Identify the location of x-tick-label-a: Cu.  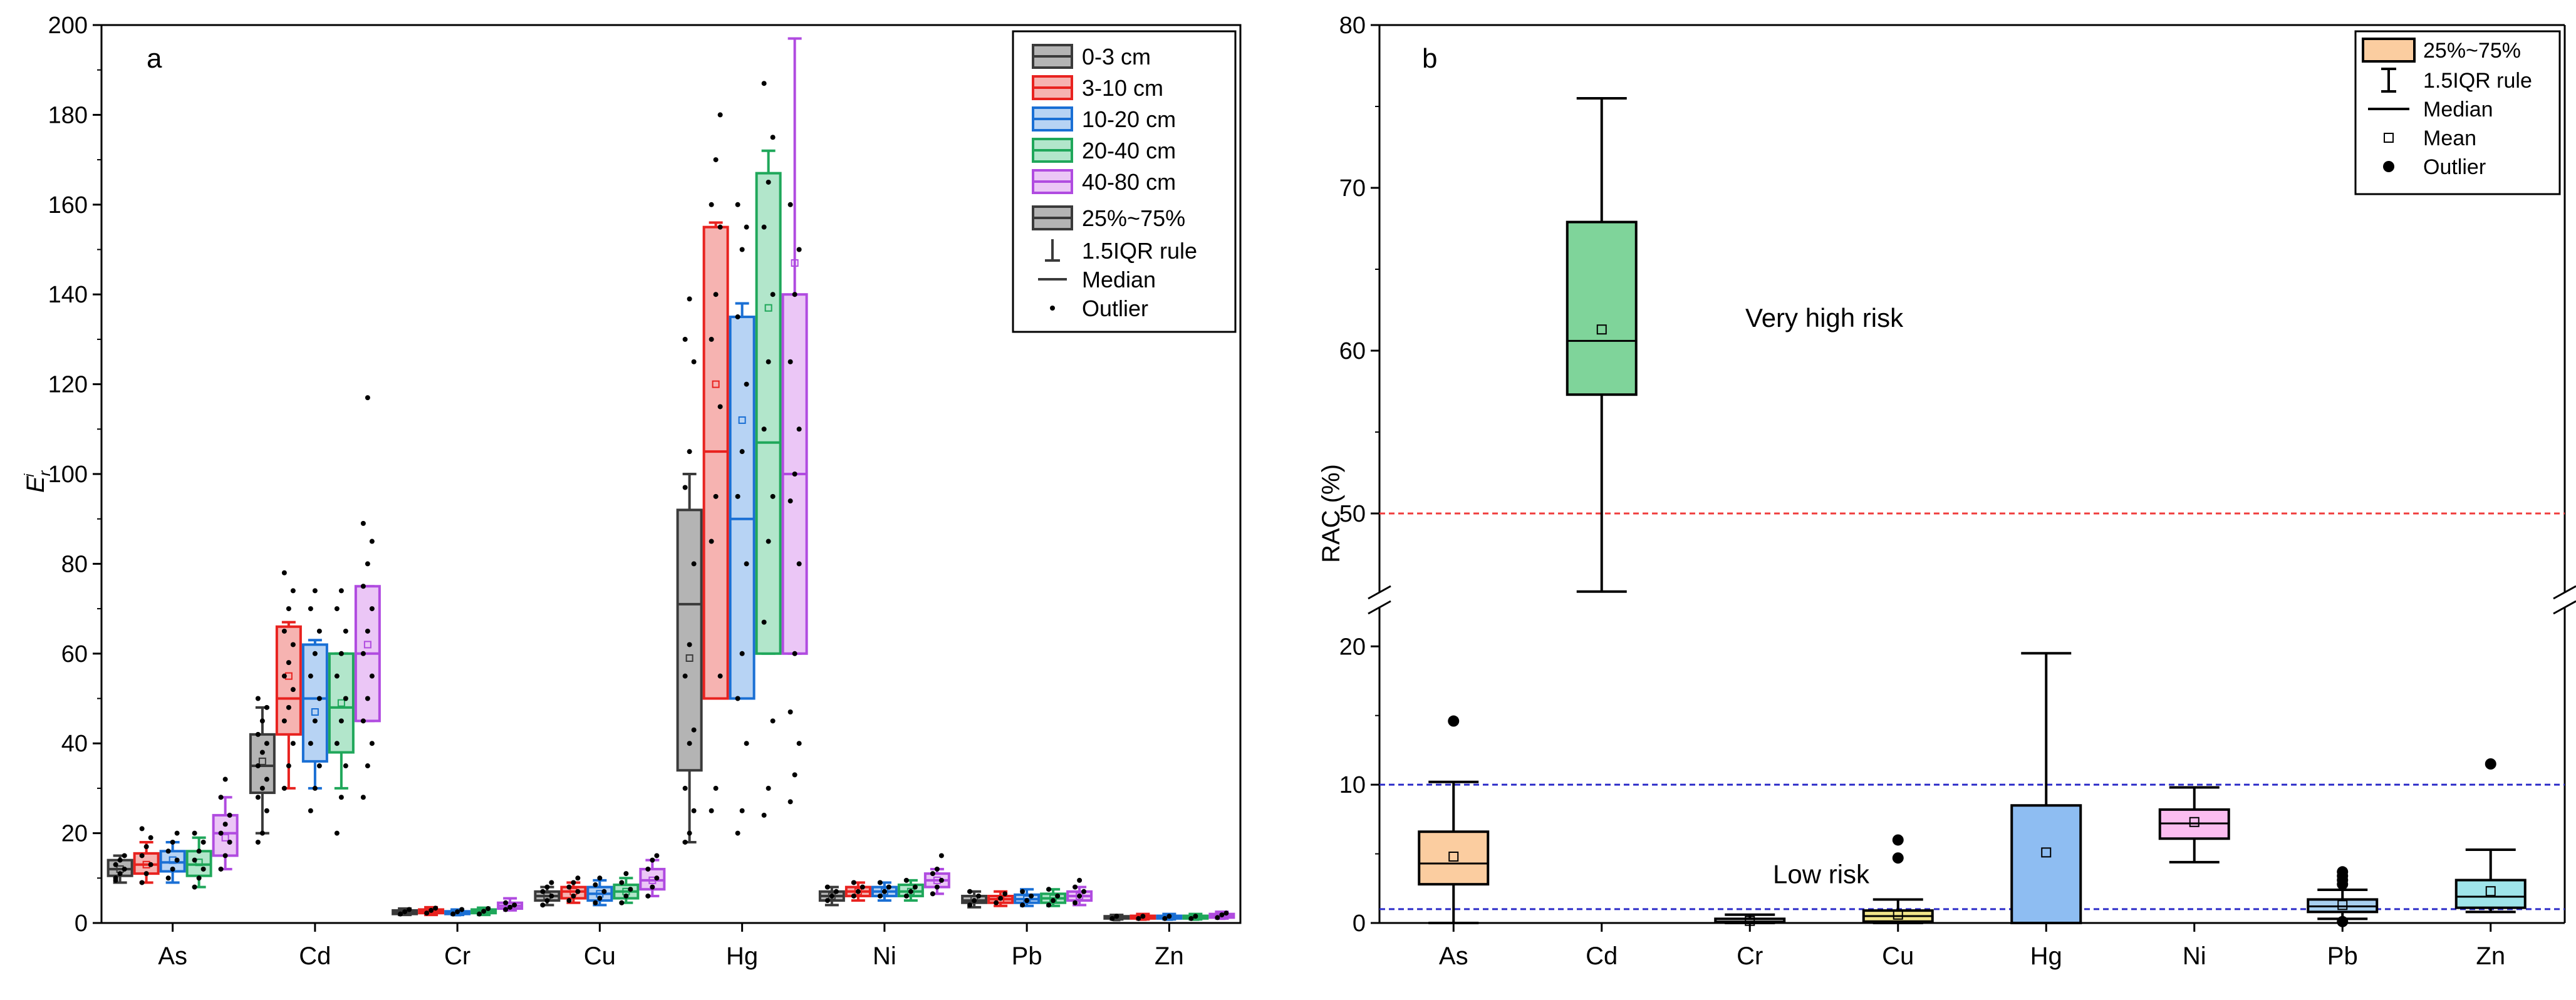
(600, 956).